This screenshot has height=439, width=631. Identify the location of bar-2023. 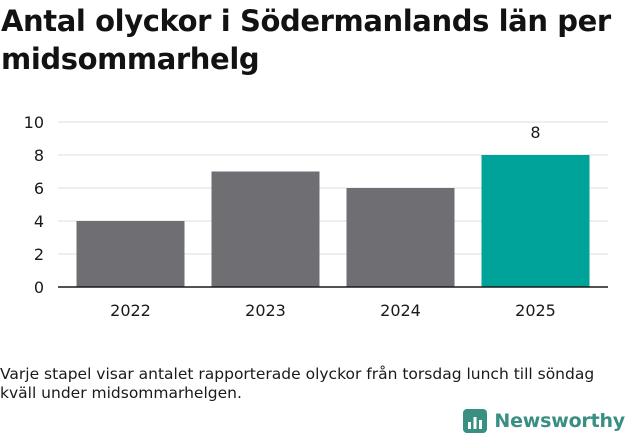
(265, 229).